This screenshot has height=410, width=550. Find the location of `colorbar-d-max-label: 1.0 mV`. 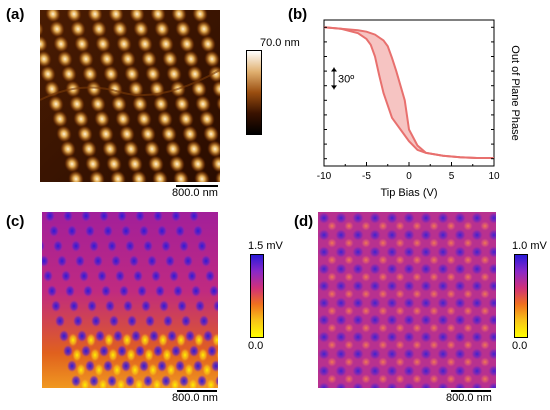

colorbar-d-max-label: 1.0 mV is located at coordinates (529, 246).